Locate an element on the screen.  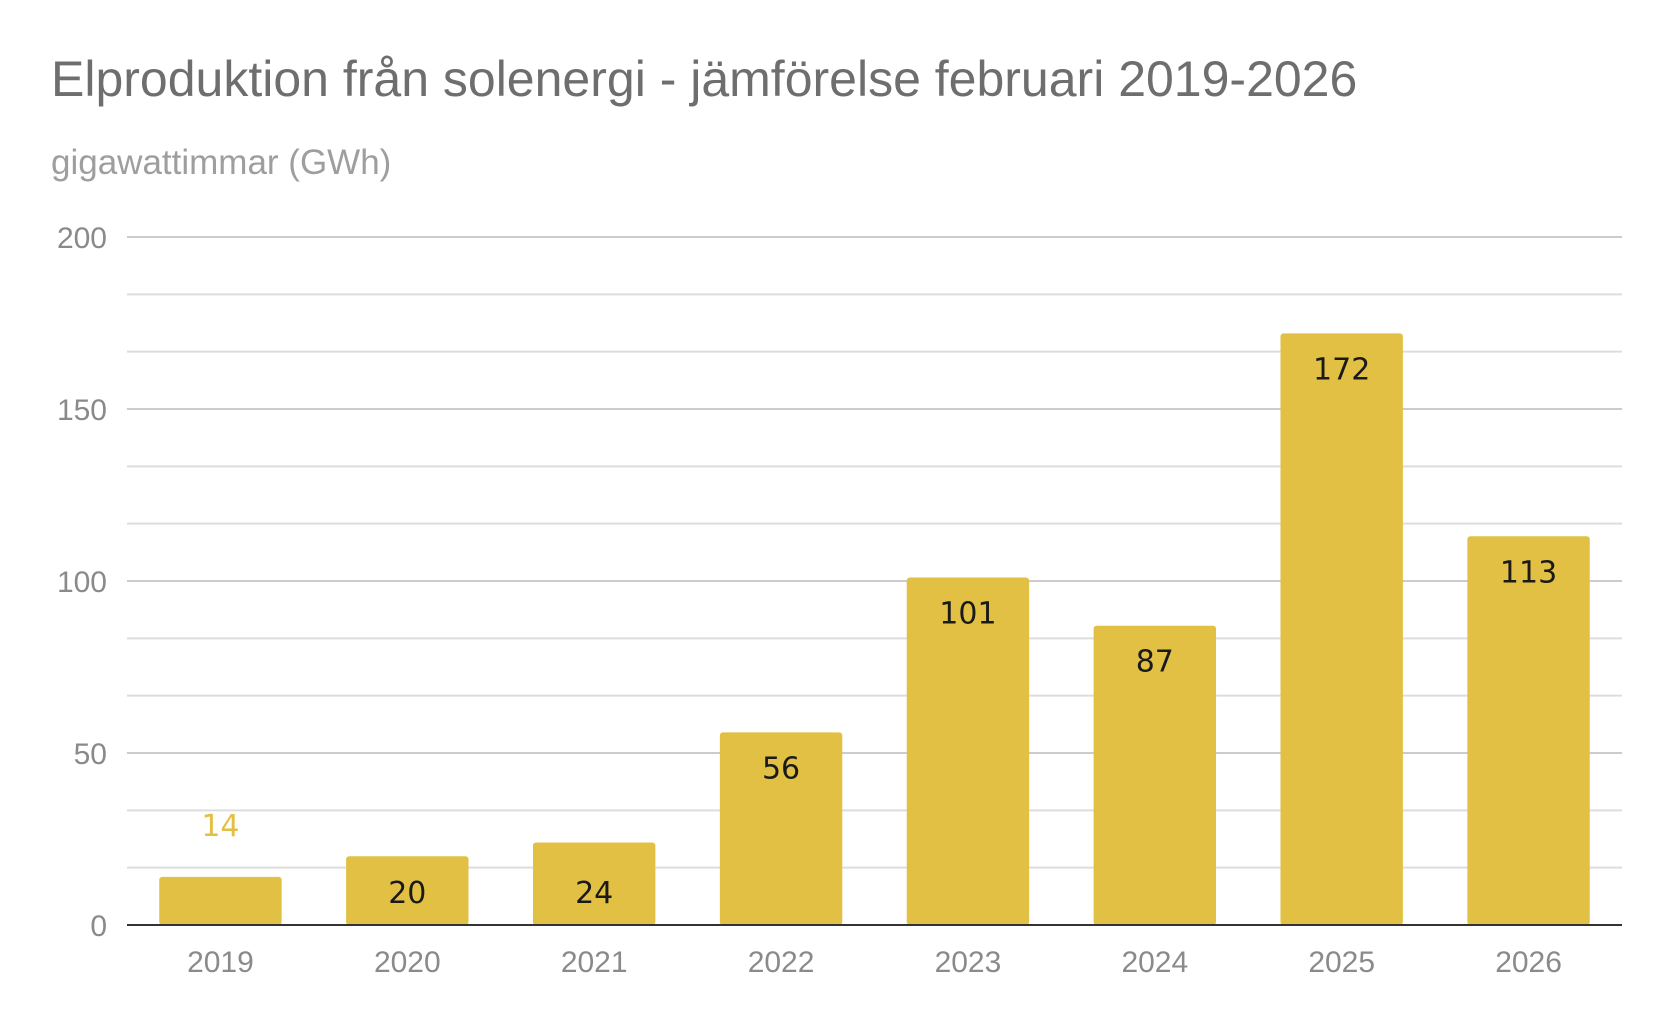
x-tick-label: 2019 is located at coordinates (220, 962).